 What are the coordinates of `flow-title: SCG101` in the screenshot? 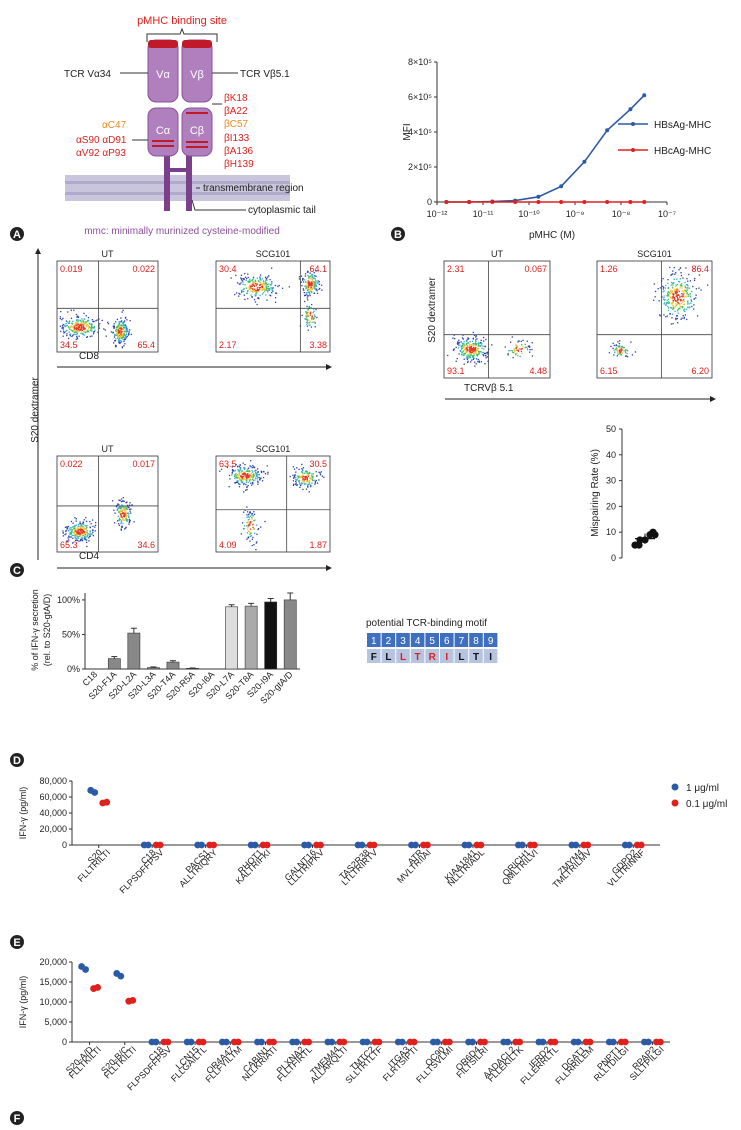 It's located at (273, 449).